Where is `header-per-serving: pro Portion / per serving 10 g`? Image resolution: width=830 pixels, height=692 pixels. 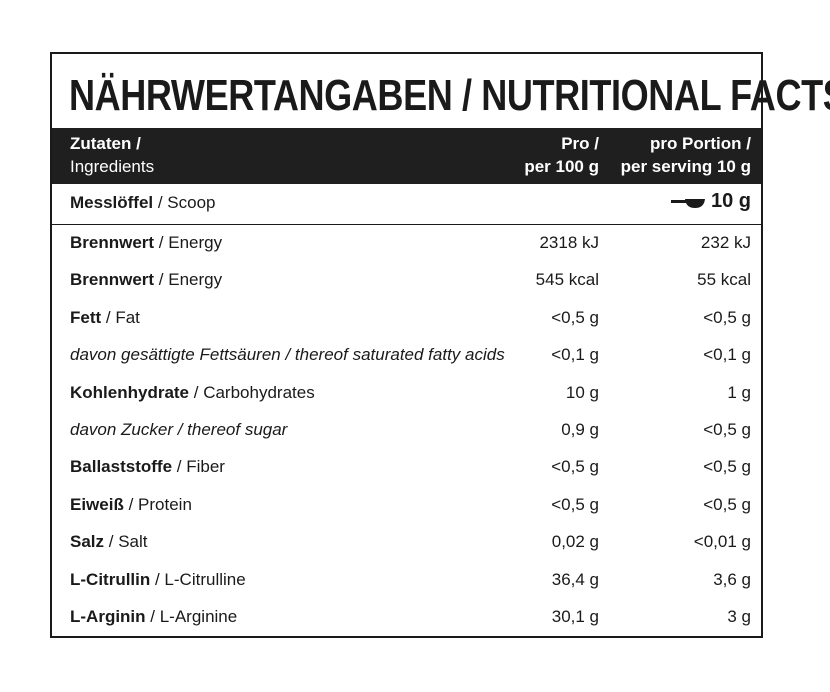
header-per-serving: pro Portion / per serving 10 g is located at coordinates (686, 155).